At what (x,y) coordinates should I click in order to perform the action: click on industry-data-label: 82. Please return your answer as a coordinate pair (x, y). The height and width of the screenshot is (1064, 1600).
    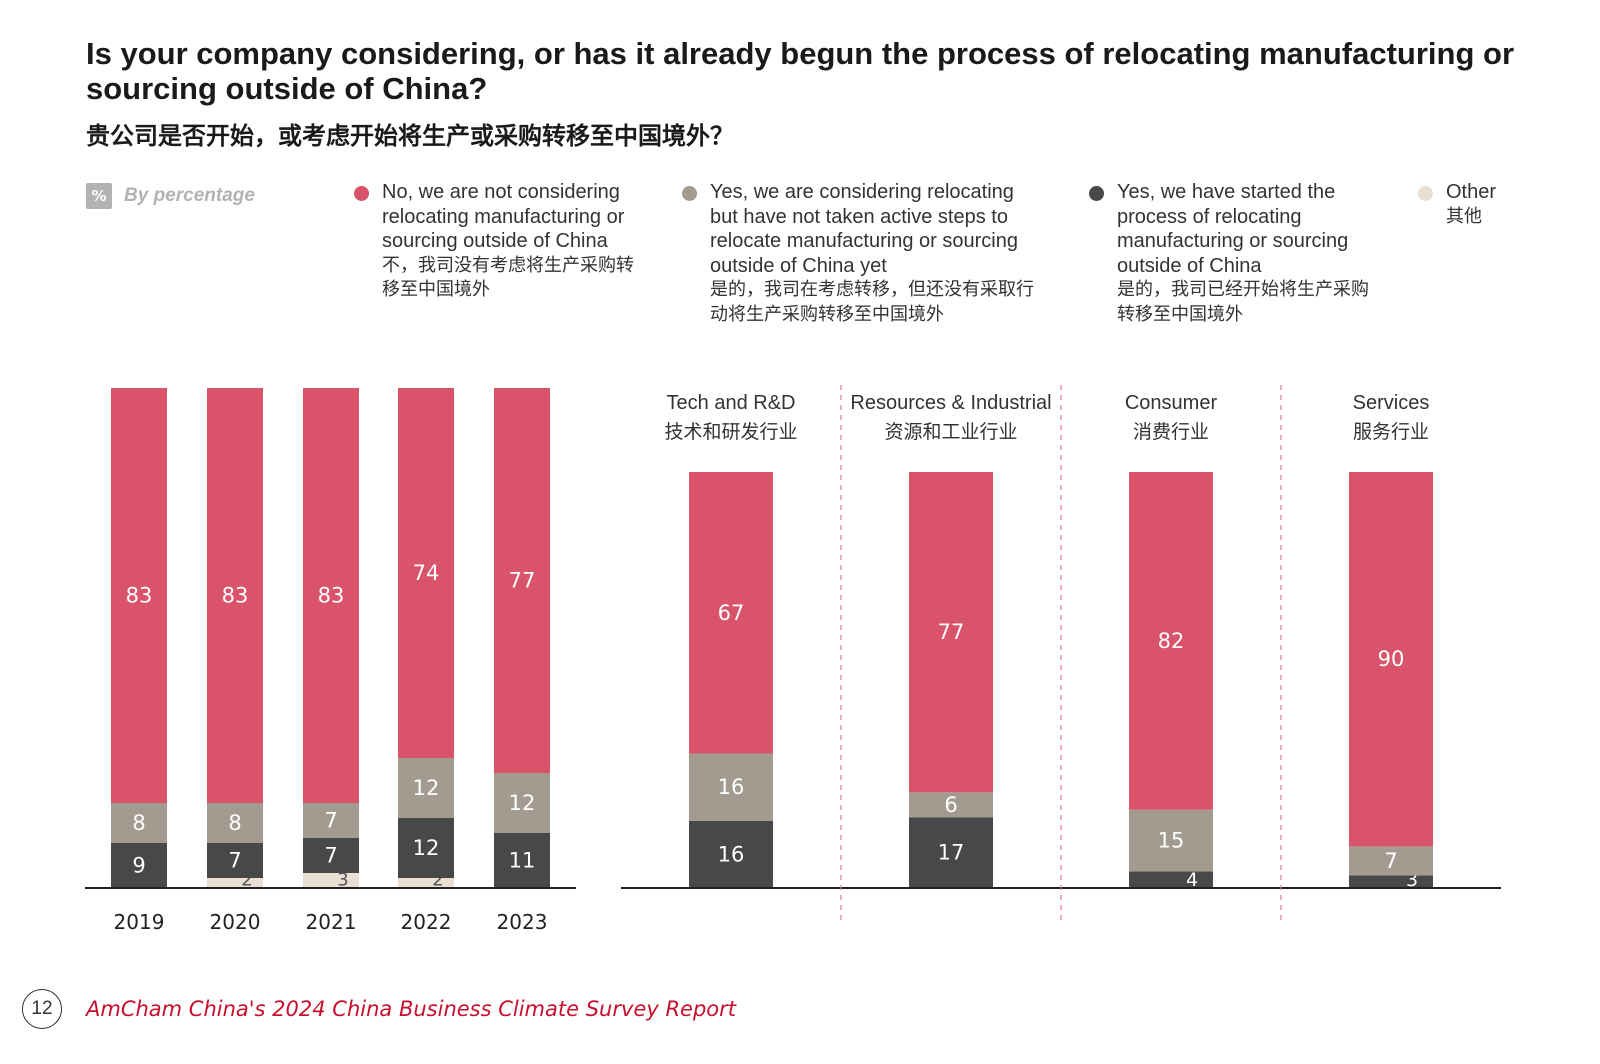
    Looking at the image, I should click on (1171, 641).